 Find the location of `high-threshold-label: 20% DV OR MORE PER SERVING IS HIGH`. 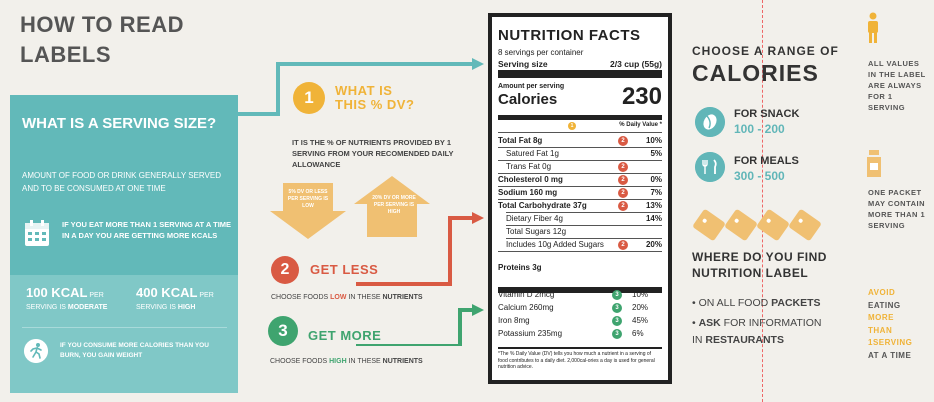

high-threshold-label: 20% DV OR MORE PER SERVING IS HIGH is located at coordinates (394, 205).